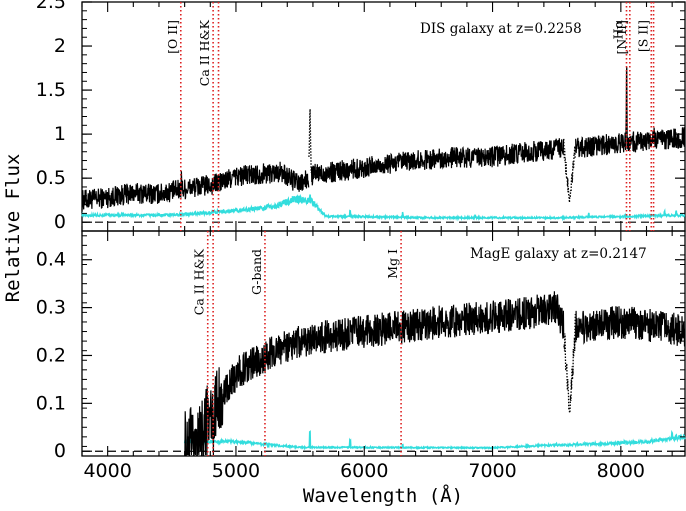 This screenshot has width=686, height=511. I want to click on y-tick-label: 0.2, so click(51, 355).